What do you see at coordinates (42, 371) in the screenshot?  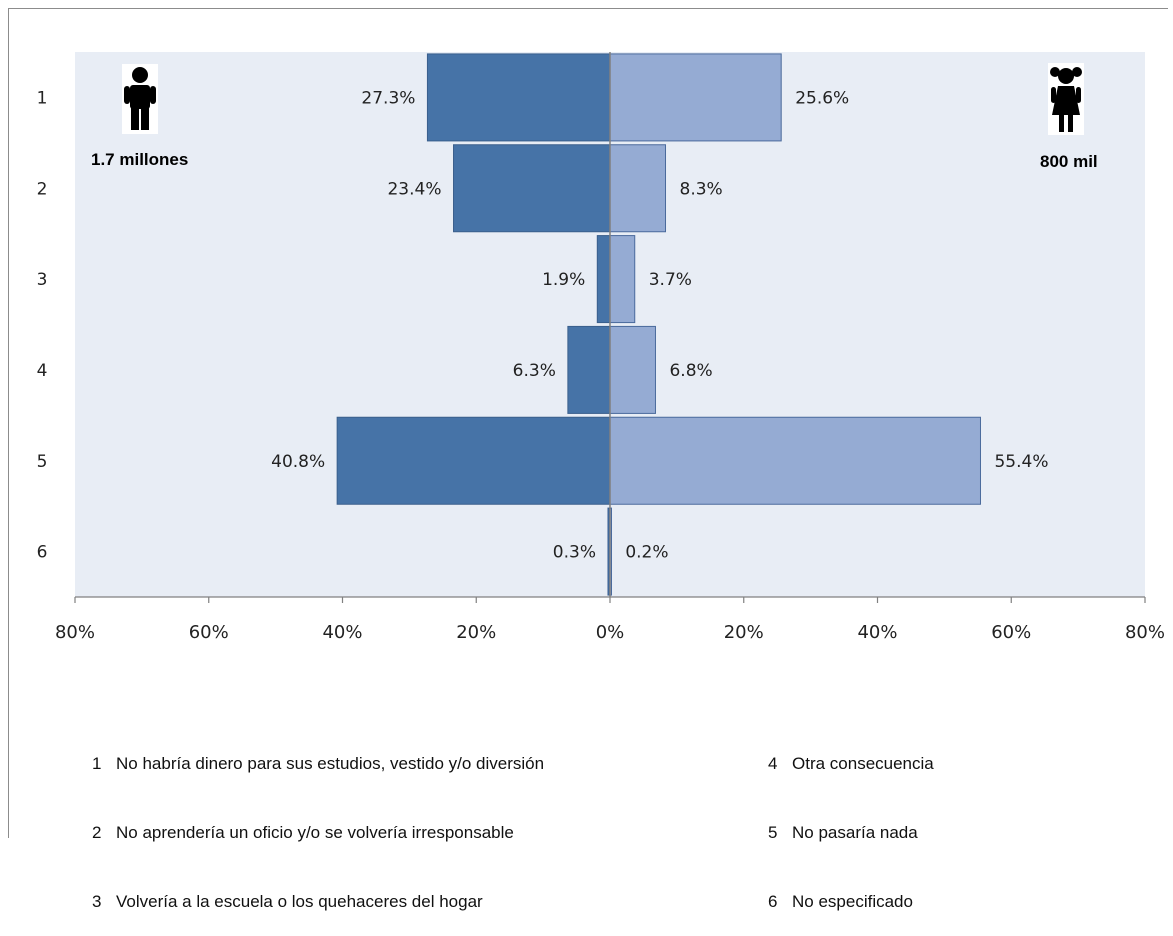 I see `category-label: 4` at bounding box center [42, 371].